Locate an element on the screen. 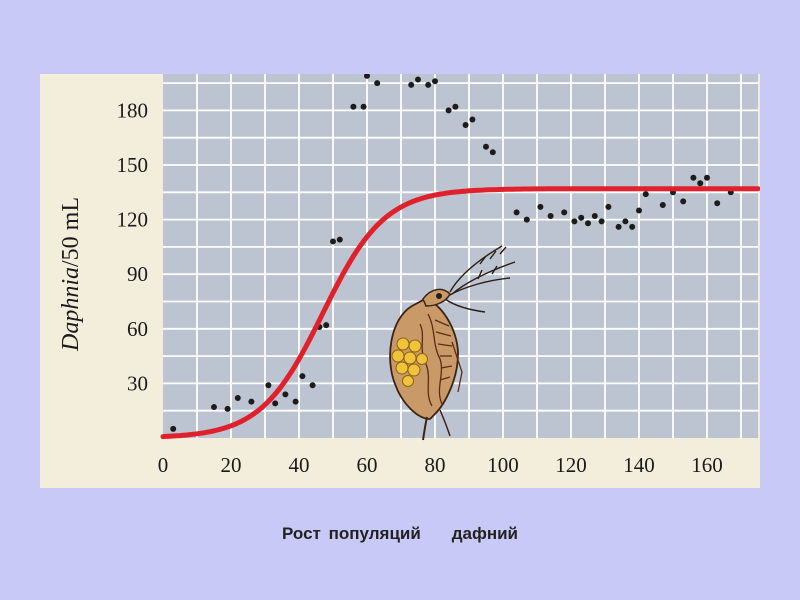 The image size is (800, 600). y-axis-label-unit: /50 mL is located at coordinates (71, 232).